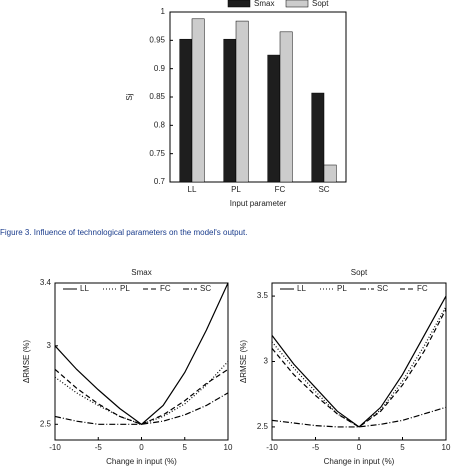 The image size is (474, 474). What do you see at coordinates (163, 11) in the screenshot?
I see `y-tick-label: 1` at bounding box center [163, 11].